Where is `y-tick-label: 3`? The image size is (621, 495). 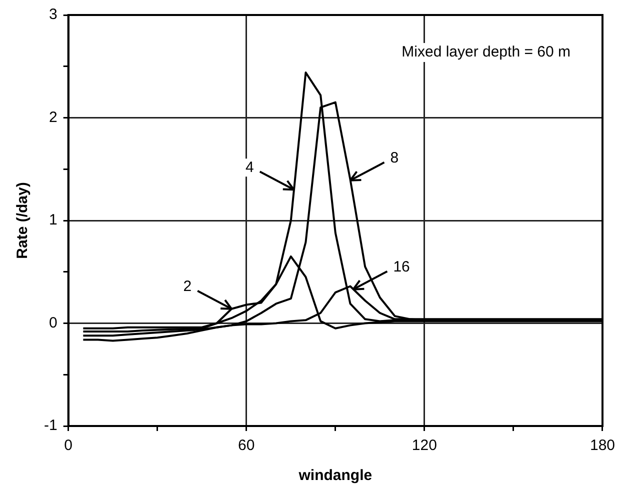 y-tick-label: 3 is located at coordinates (53, 15).